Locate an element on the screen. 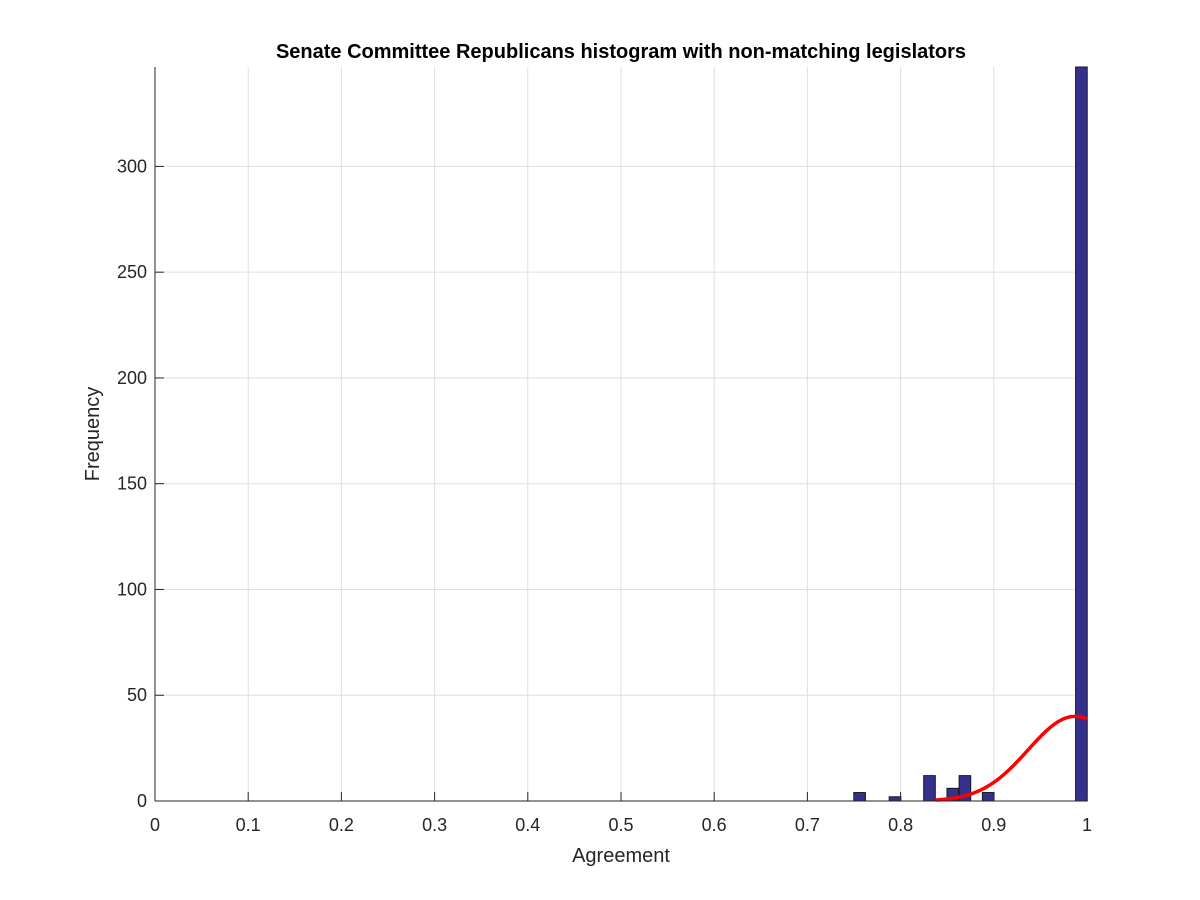 The image size is (1200, 900). x-tick-label: 0.3 is located at coordinates (434, 825).